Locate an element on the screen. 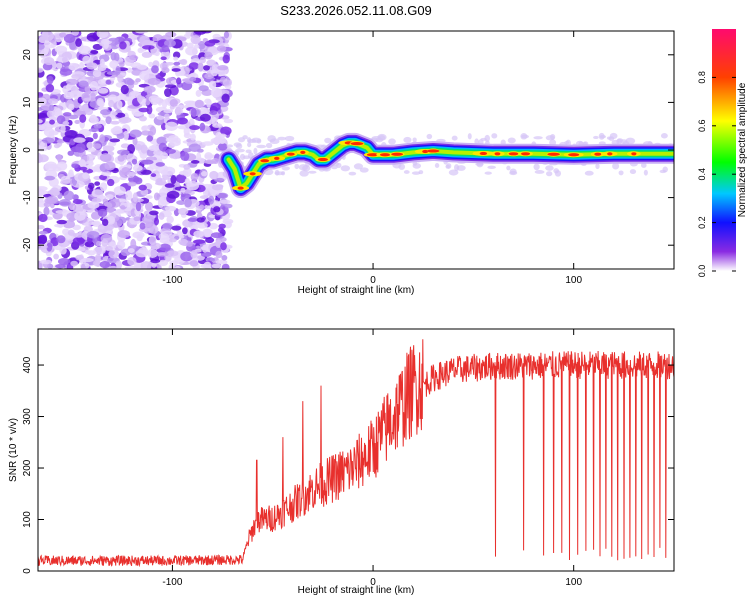 Image resolution: width=750 pixels, height=600 pixels. x-tick-label: 0 is located at coordinates (373, 582).